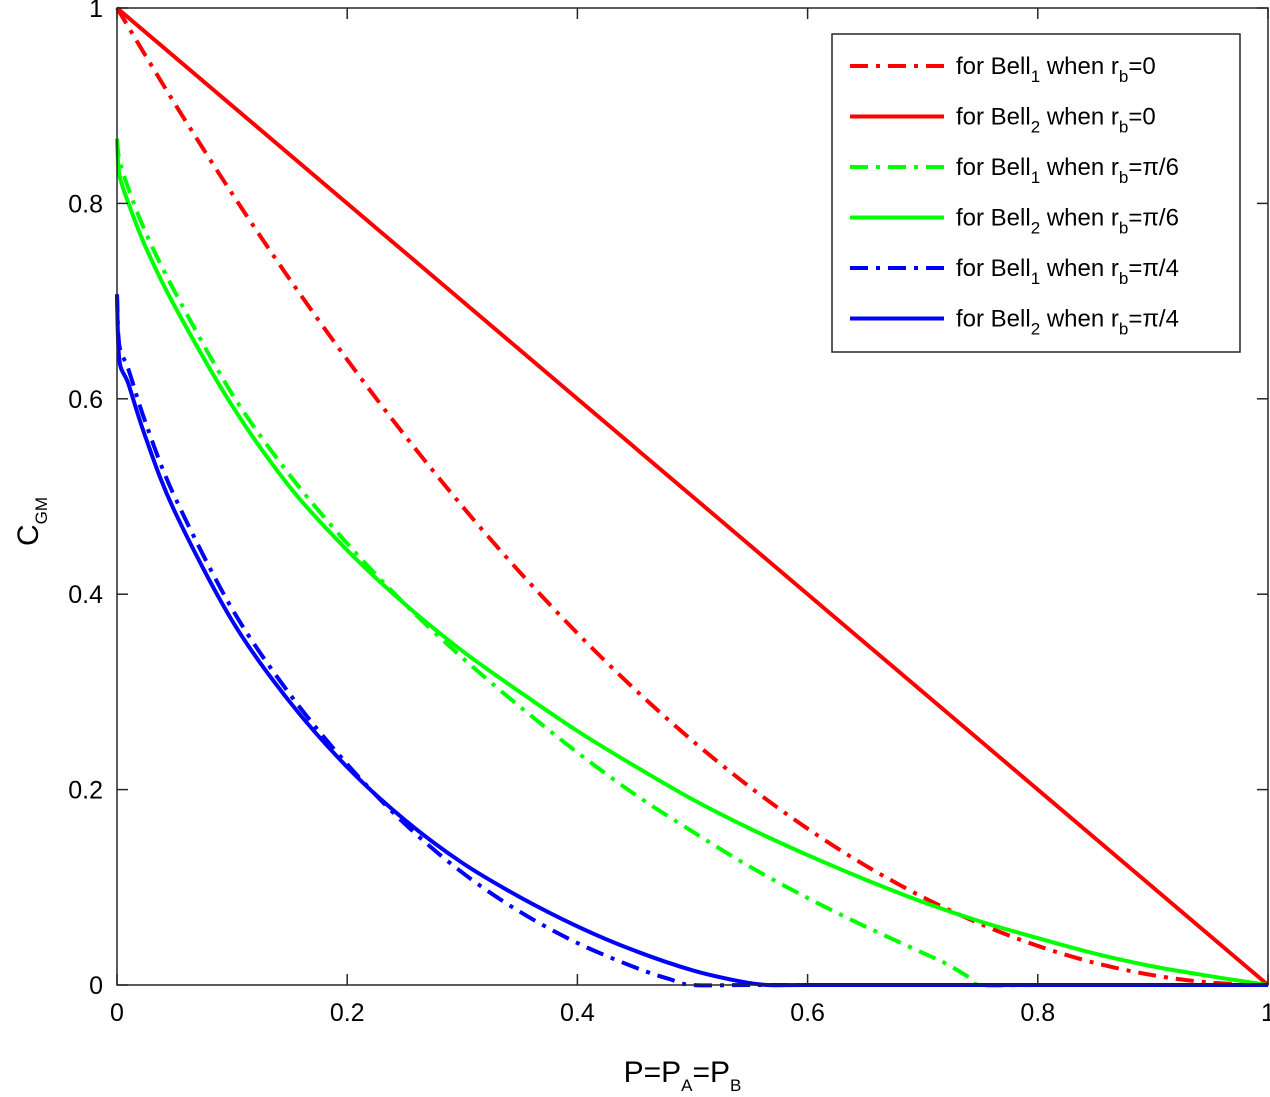  What do you see at coordinates (96, 11) in the screenshot?
I see `y-tick-label: 1` at bounding box center [96, 11].